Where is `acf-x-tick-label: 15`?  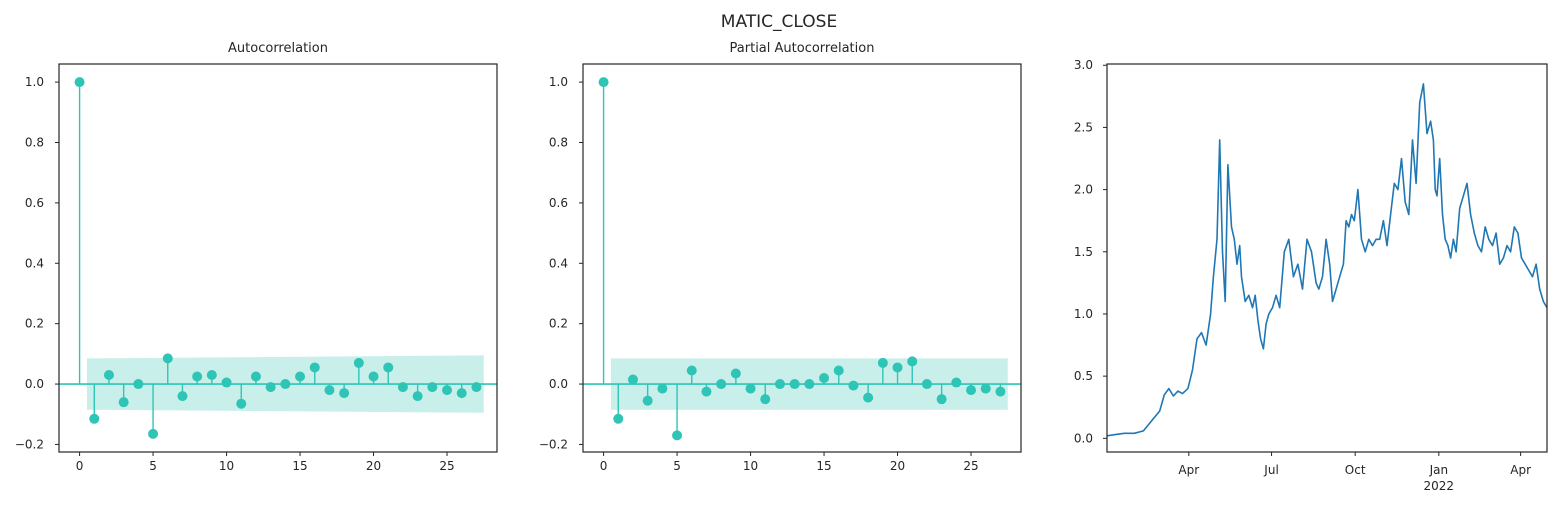 acf-x-tick-label: 15 is located at coordinates (299, 466).